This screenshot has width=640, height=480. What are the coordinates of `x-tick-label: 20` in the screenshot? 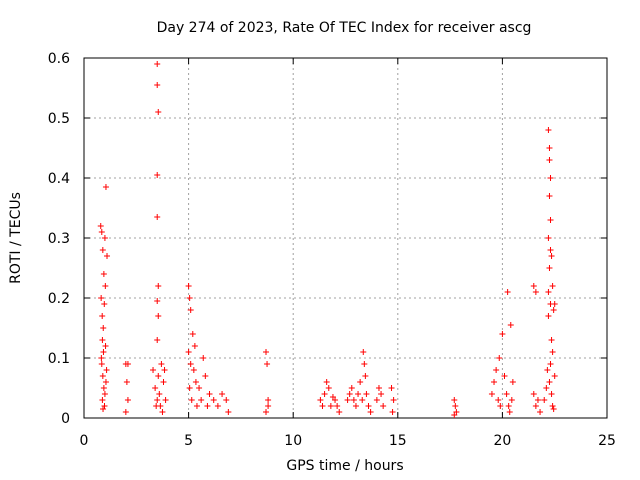 It's located at (502, 441).